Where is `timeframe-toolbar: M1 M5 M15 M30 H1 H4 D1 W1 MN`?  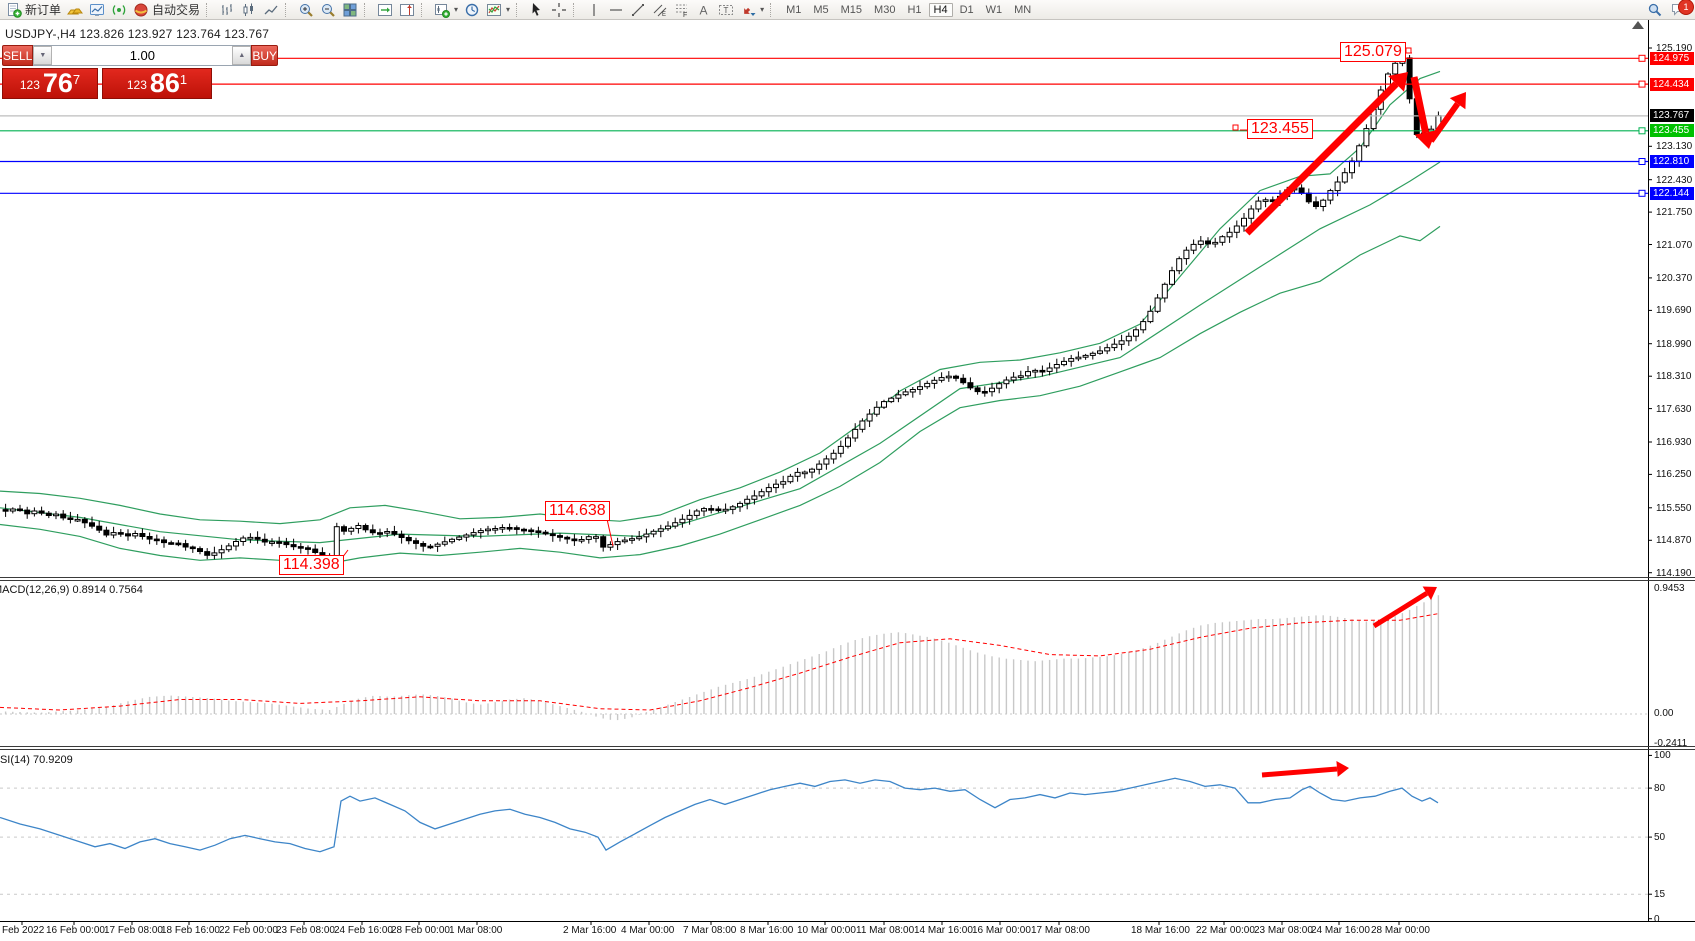 timeframe-toolbar: M1 M5 M15 M30 H1 H4 D1 W1 MN is located at coordinates (908, 9).